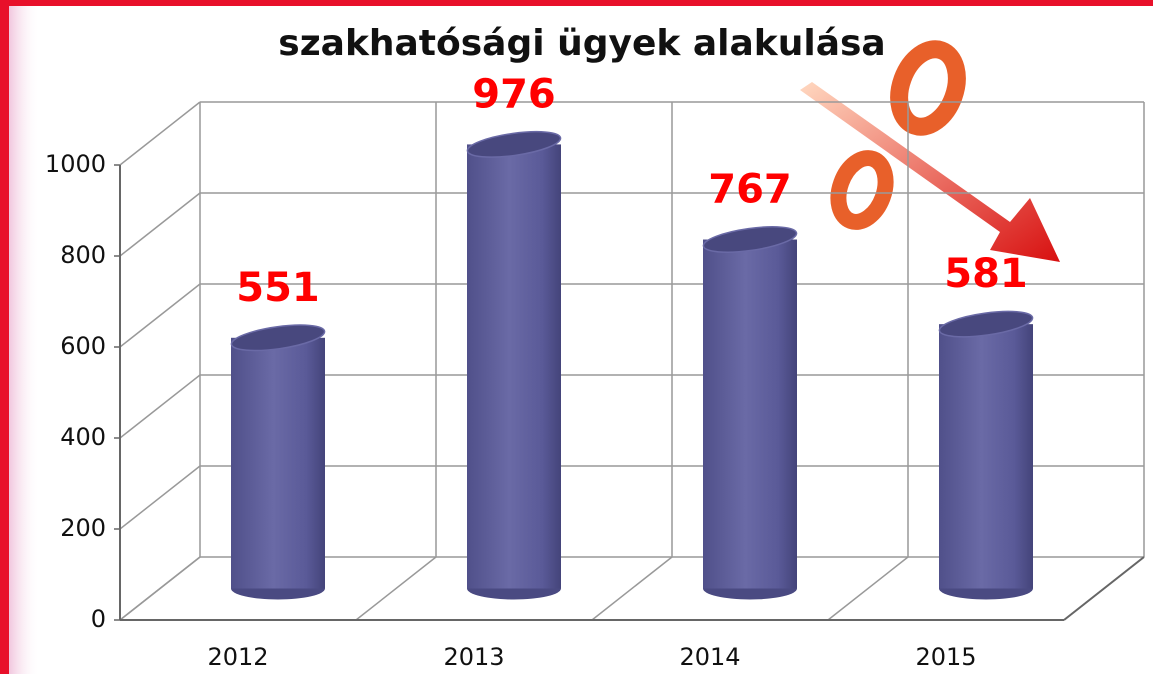 This screenshot has height=674, width=1153. I want to click on data-label: 976, so click(514, 94).